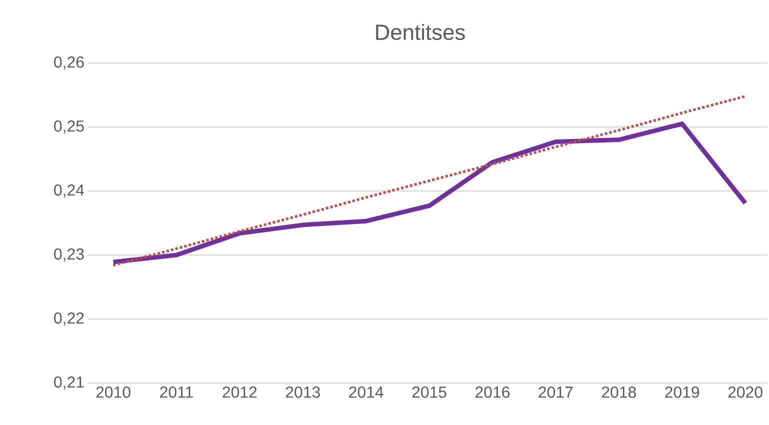 This screenshot has width=769, height=425. What do you see at coordinates (113, 392) in the screenshot?
I see `x-tick-label: 2010` at bounding box center [113, 392].